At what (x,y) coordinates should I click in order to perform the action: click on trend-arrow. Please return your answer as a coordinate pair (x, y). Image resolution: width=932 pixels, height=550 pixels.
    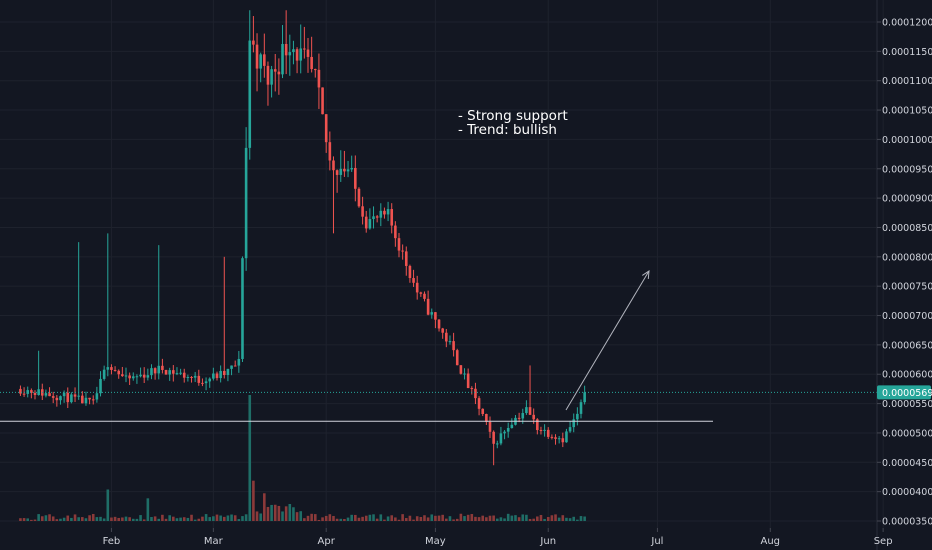
    Looking at the image, I should click on (607, 340).